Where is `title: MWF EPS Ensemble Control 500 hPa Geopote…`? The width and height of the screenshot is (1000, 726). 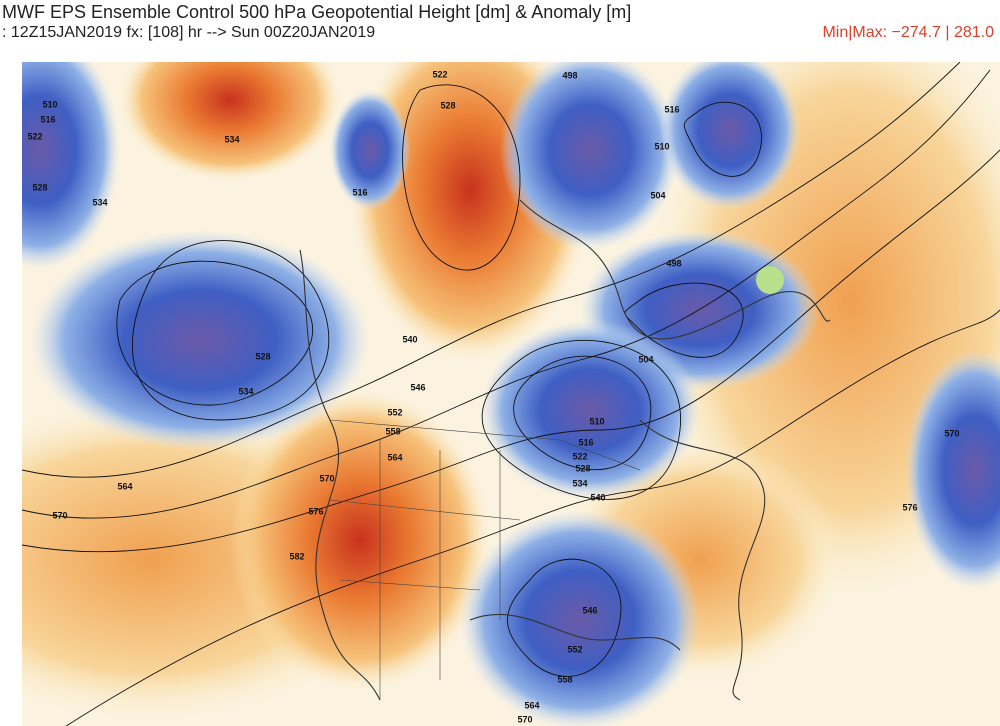
title: MWF EPS Ensemble Control 500 hPa Geopote… is located at coordinates (317, 12).